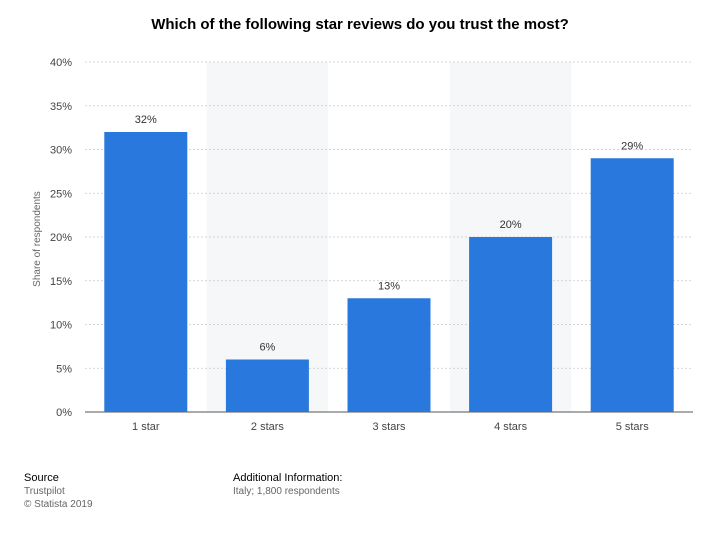  Describe the element at coordinates (268, 427) in the screenshot. I see `x-tick-label: 2 stars` at that location.